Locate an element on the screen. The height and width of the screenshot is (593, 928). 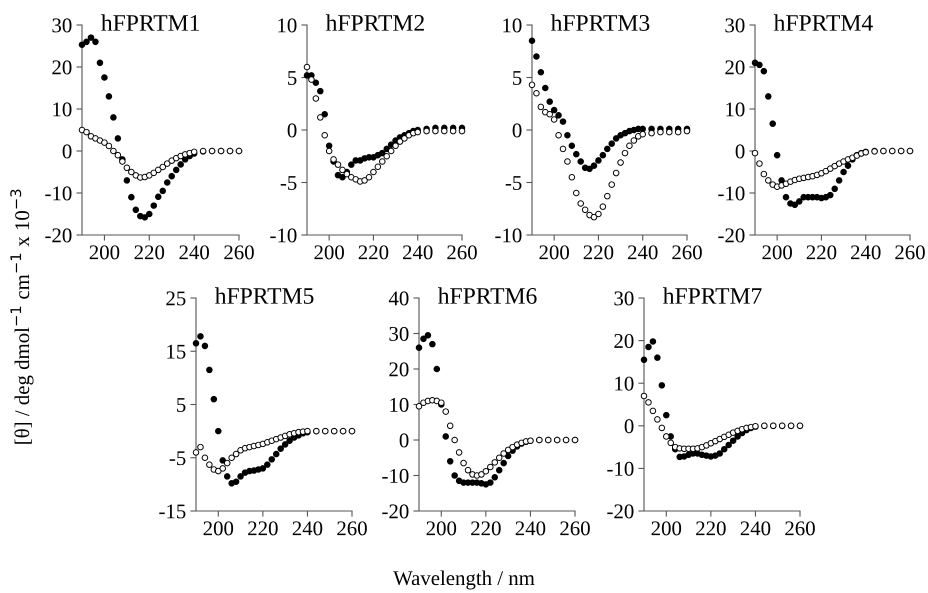
chart-title: hFPRTM7 is located at coordinates (712, 295).